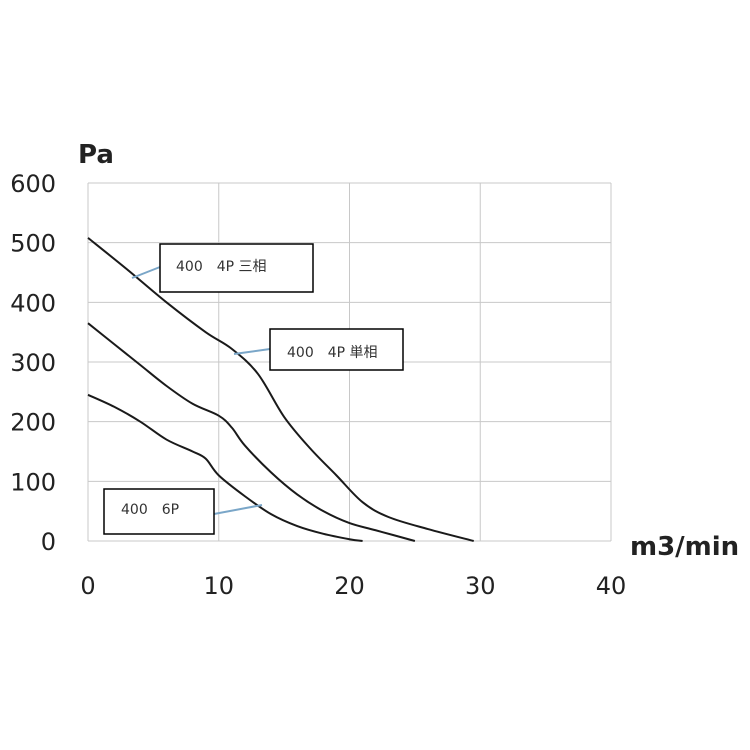  What do you see at coordinates (225, 467) in the screenshot?
I see `series-line-400-6p` at bounding box center [225, 467].